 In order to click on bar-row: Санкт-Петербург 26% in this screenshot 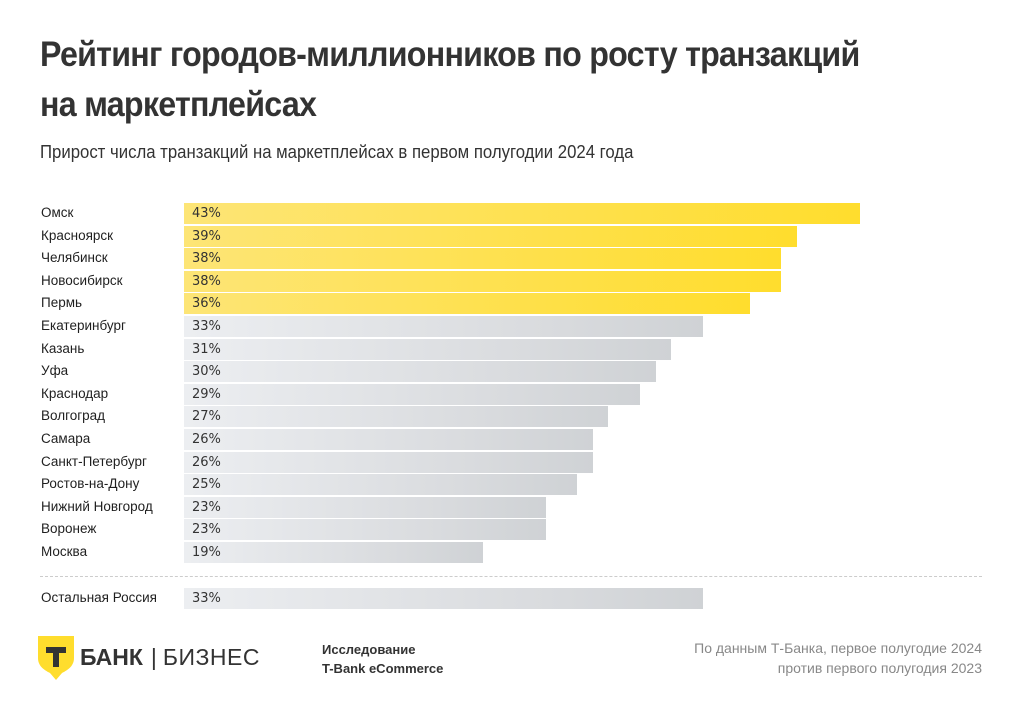, I will do `click(512, 462)`.